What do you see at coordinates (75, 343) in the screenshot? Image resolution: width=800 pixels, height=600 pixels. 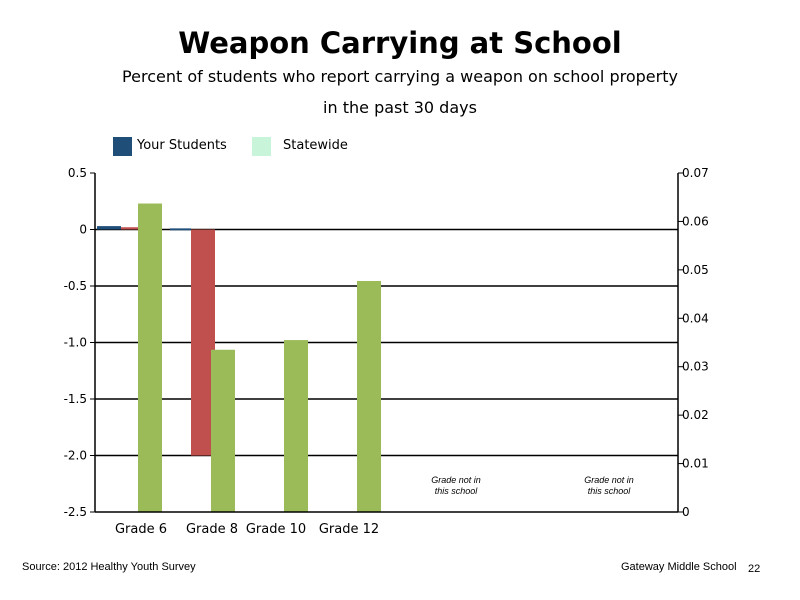 I see `left-tick-label: -1.0` at bounding box center [75, 343].